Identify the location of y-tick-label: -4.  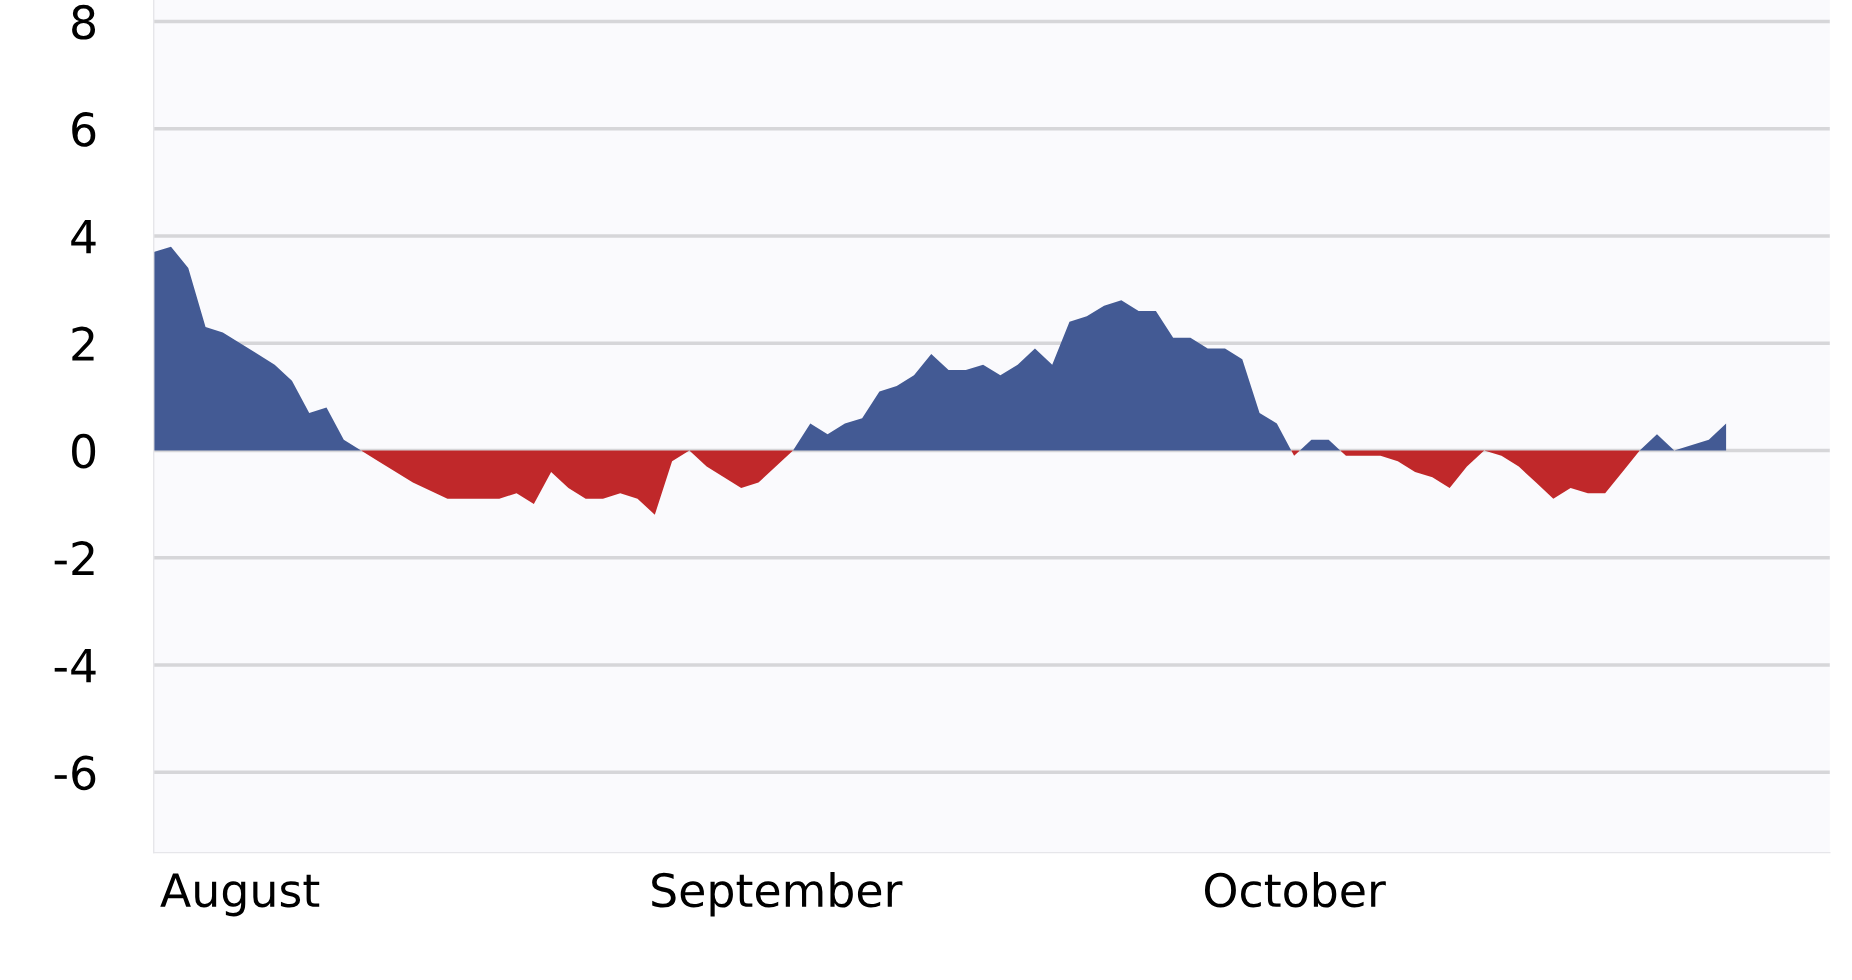
(75, 665).